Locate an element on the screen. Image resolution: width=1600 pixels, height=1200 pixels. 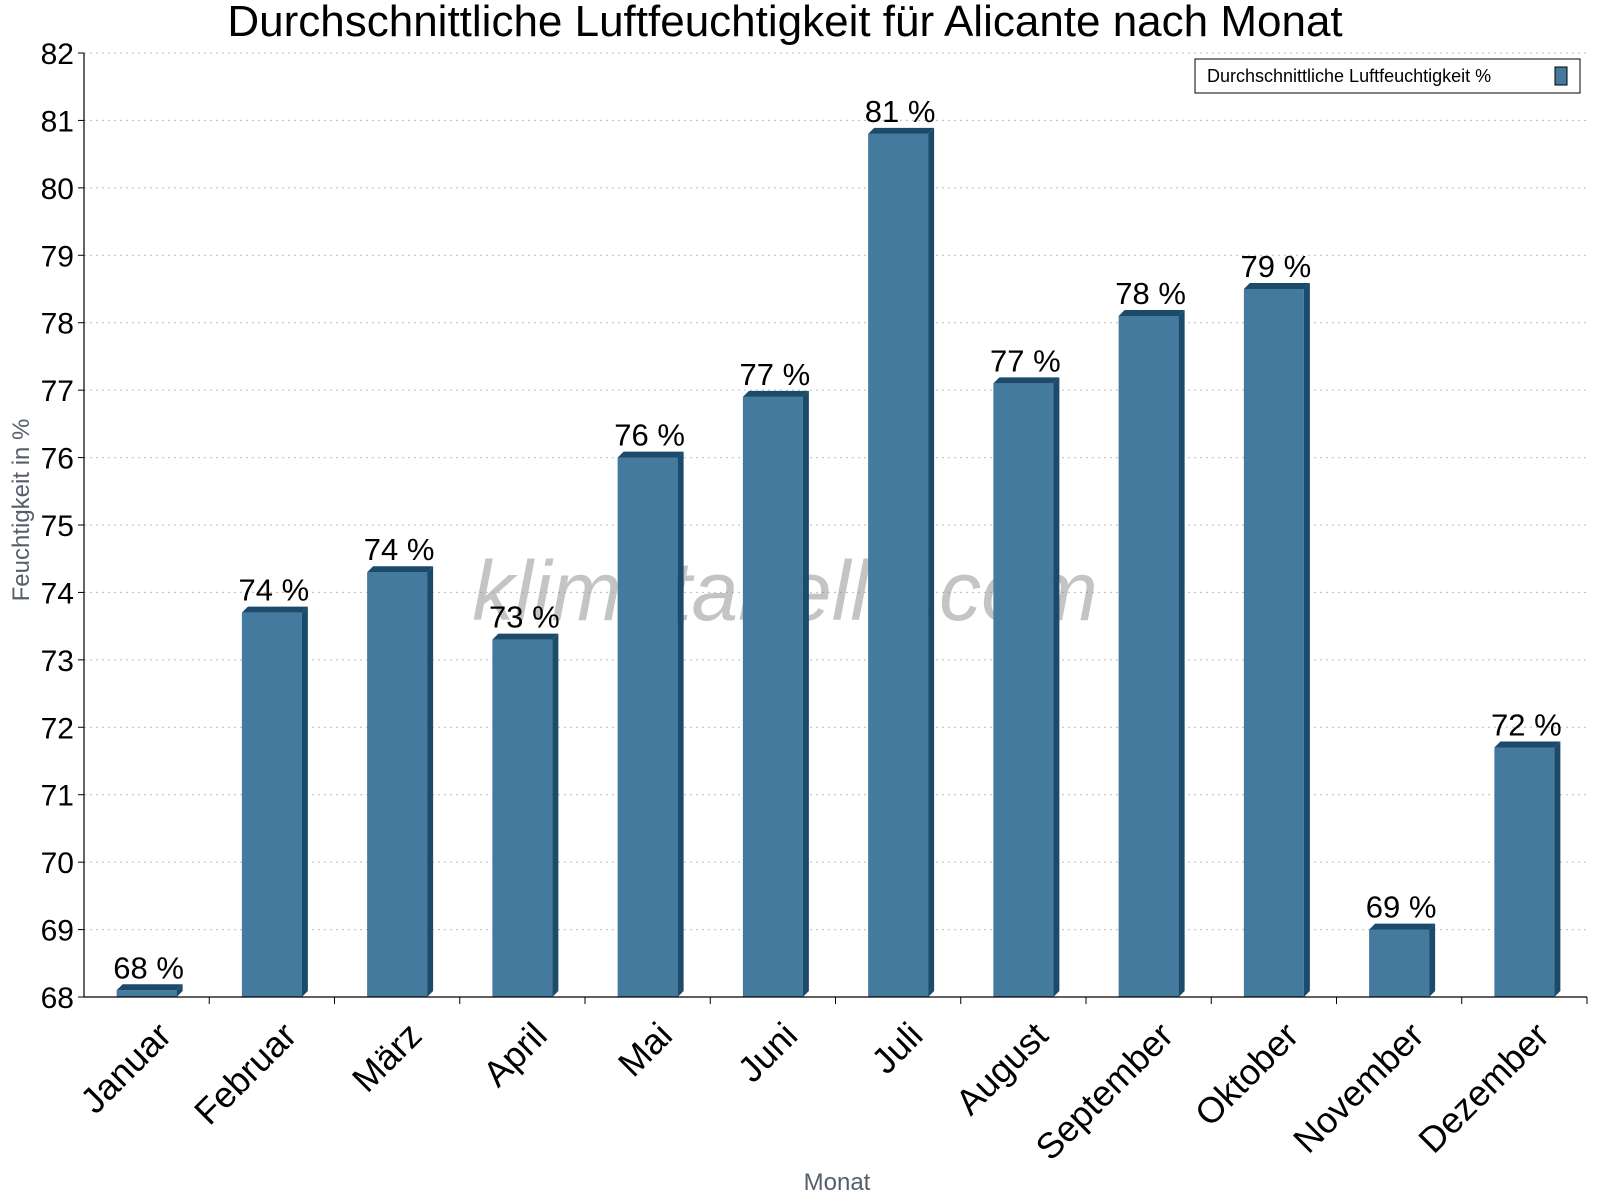
y-tick-label: 82 is located at coordinates (57, 54).